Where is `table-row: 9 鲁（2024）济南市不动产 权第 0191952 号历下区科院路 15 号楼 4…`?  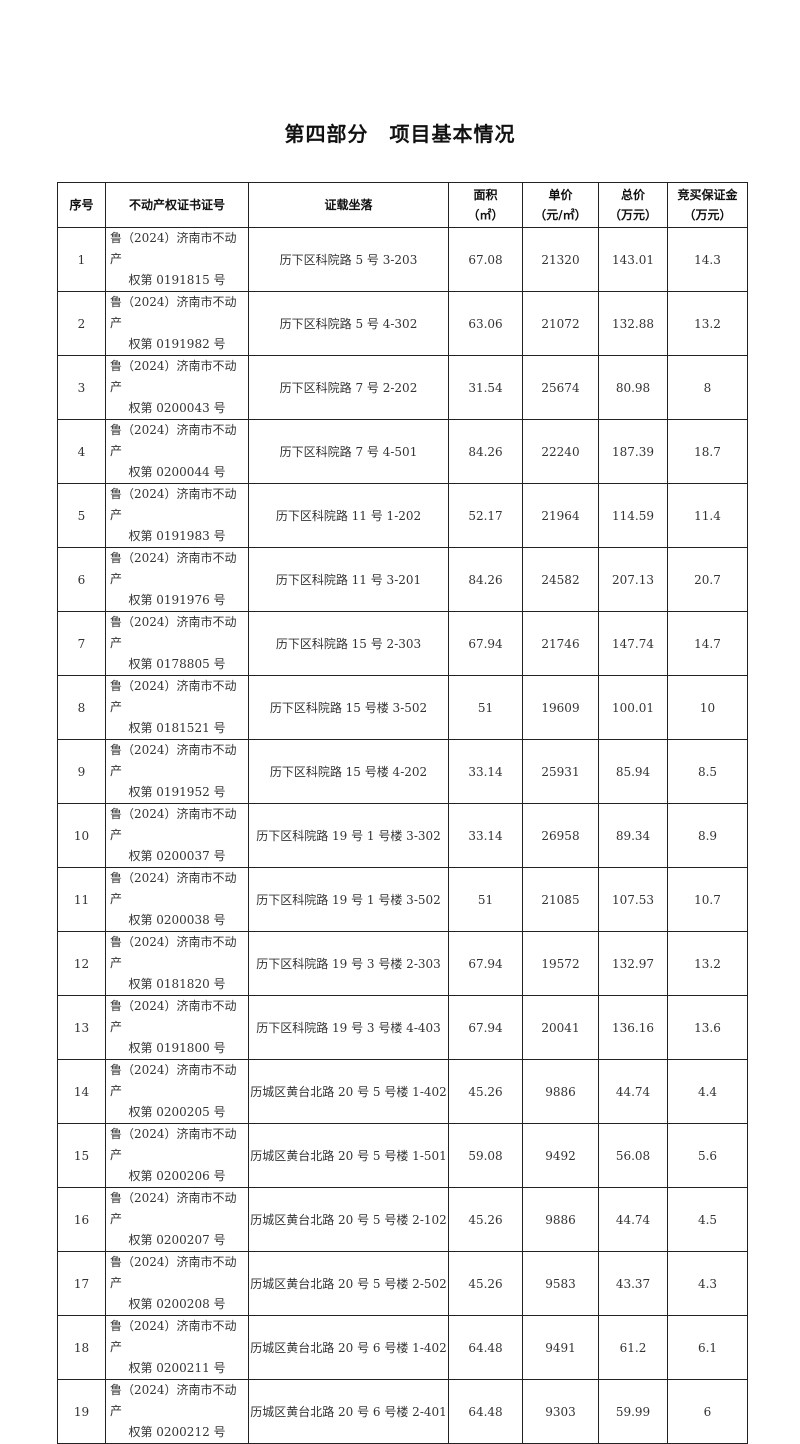 table-row: 9 鲁（2024）济南市不动产 权第 0191952 号历下区科院路 15 号楼 4… is located at coordinates (402, 771).